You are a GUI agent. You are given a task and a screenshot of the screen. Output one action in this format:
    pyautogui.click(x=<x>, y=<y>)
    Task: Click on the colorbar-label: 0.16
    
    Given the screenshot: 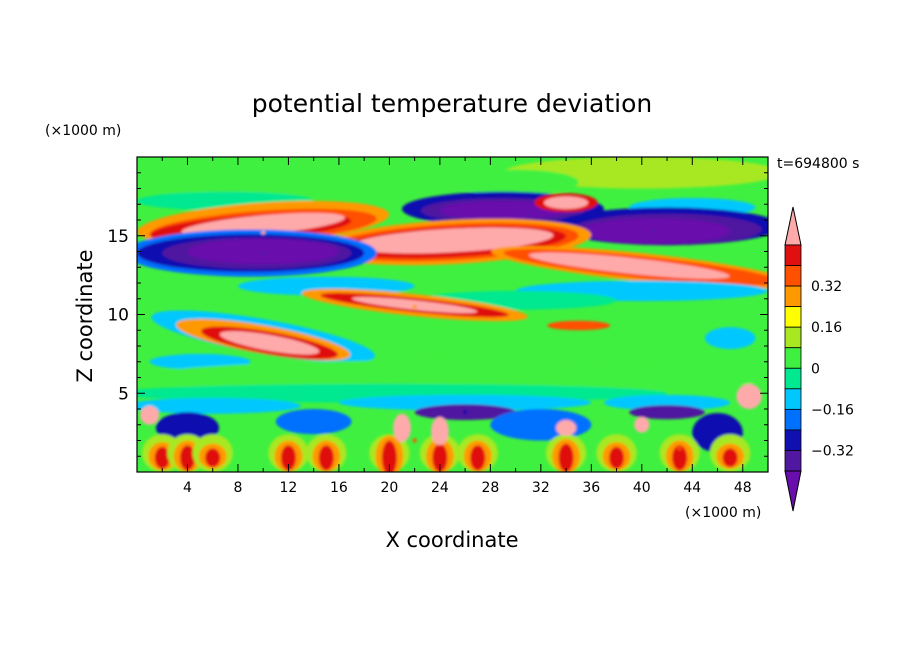 What is the action you would take?
    pyautogui.click(x=826, y=328)
    